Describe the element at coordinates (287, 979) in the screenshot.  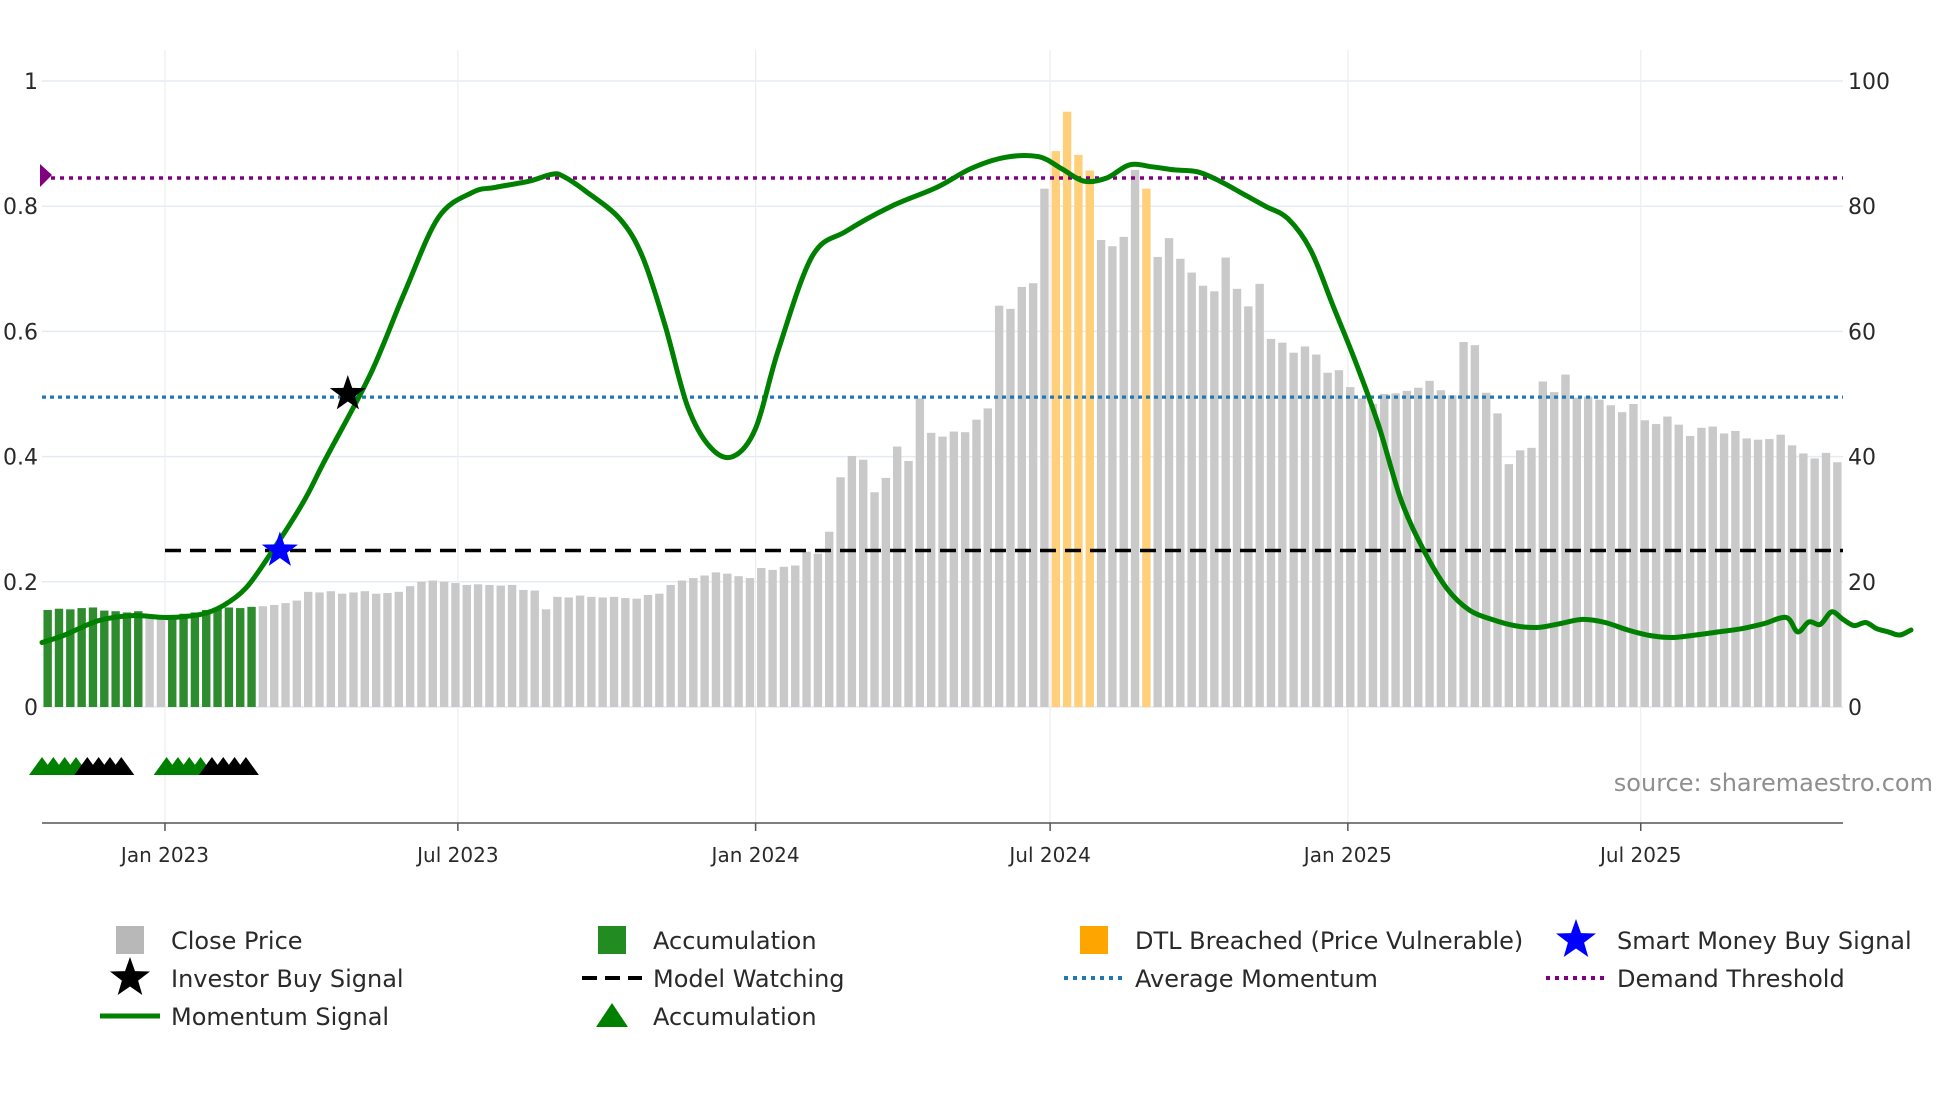
I see `legend-label: Investor Buy Signal` at that location.